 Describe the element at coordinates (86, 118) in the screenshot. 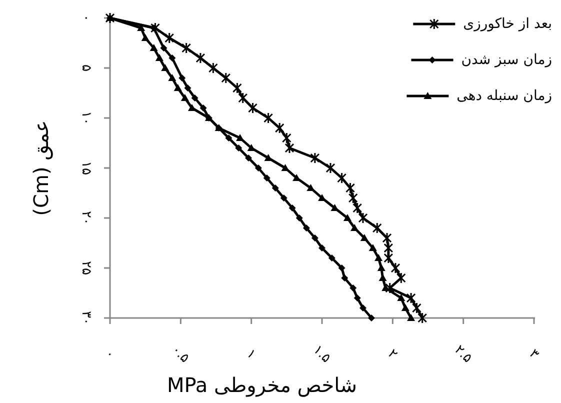

I see `y-tick-label: ۱۰` at that location.